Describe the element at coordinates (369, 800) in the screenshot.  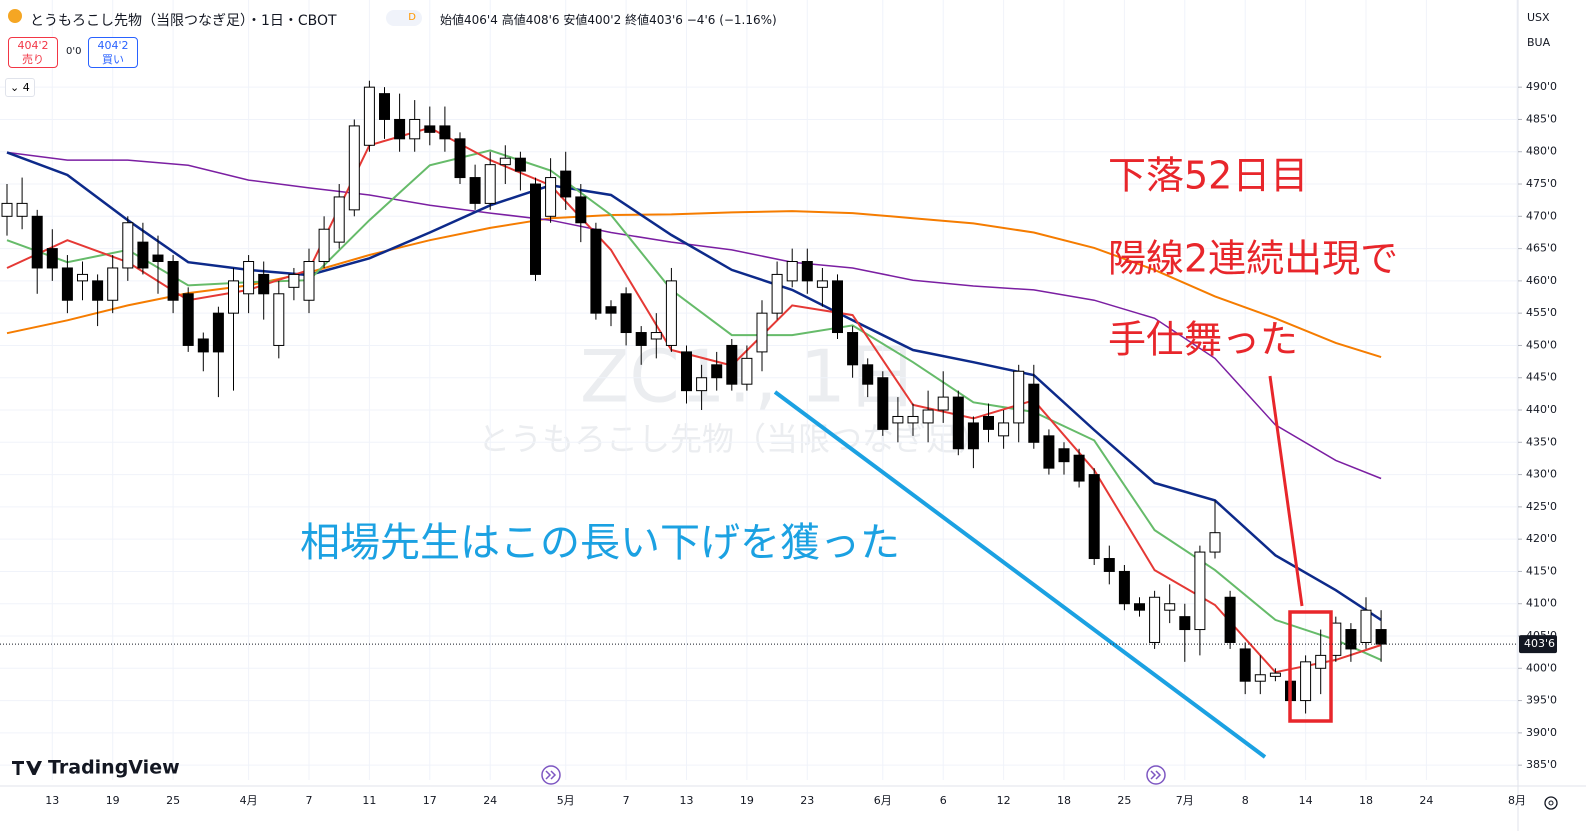
I see `x-tick-label: 11` at that location.